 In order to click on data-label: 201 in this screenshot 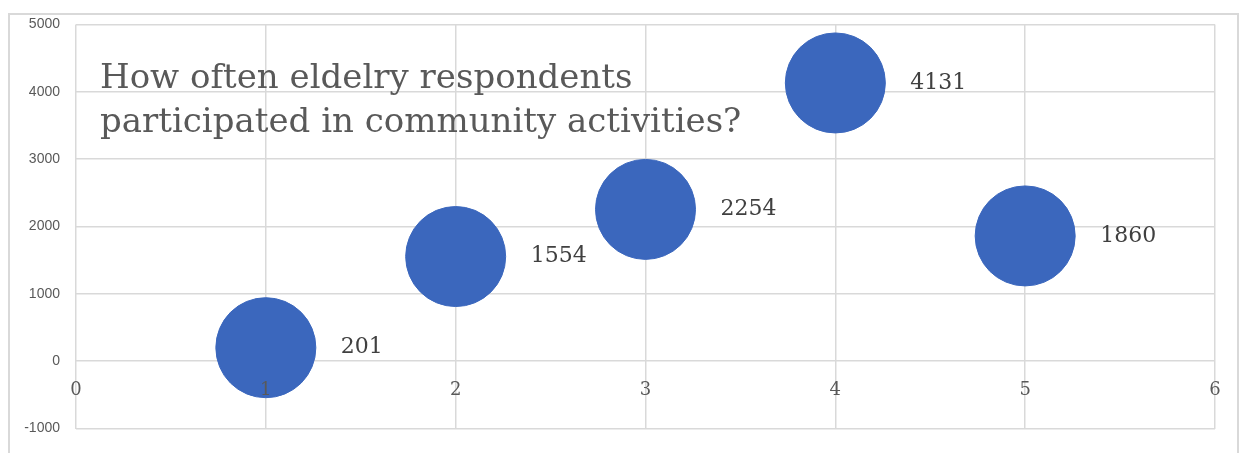, I will do `click(361, 346)`.